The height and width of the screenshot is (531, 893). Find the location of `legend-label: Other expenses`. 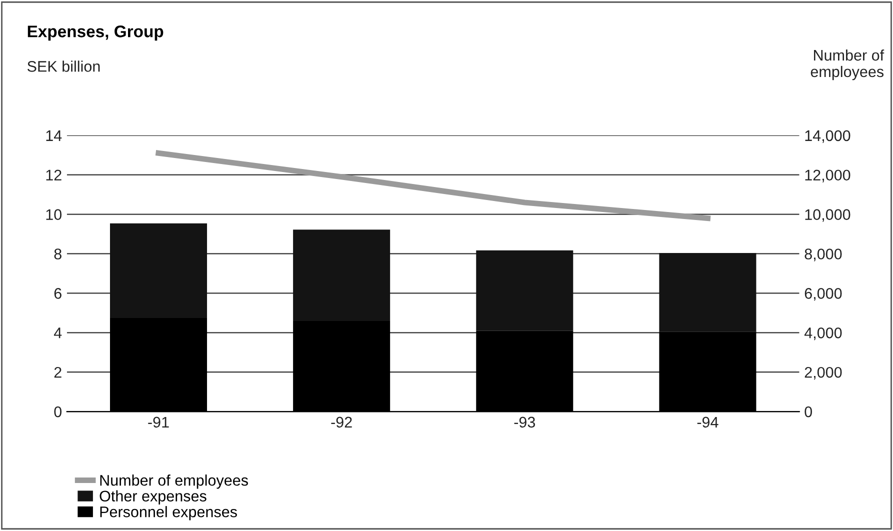

legend-label: Other expenses is located at coordinates (153, 497).